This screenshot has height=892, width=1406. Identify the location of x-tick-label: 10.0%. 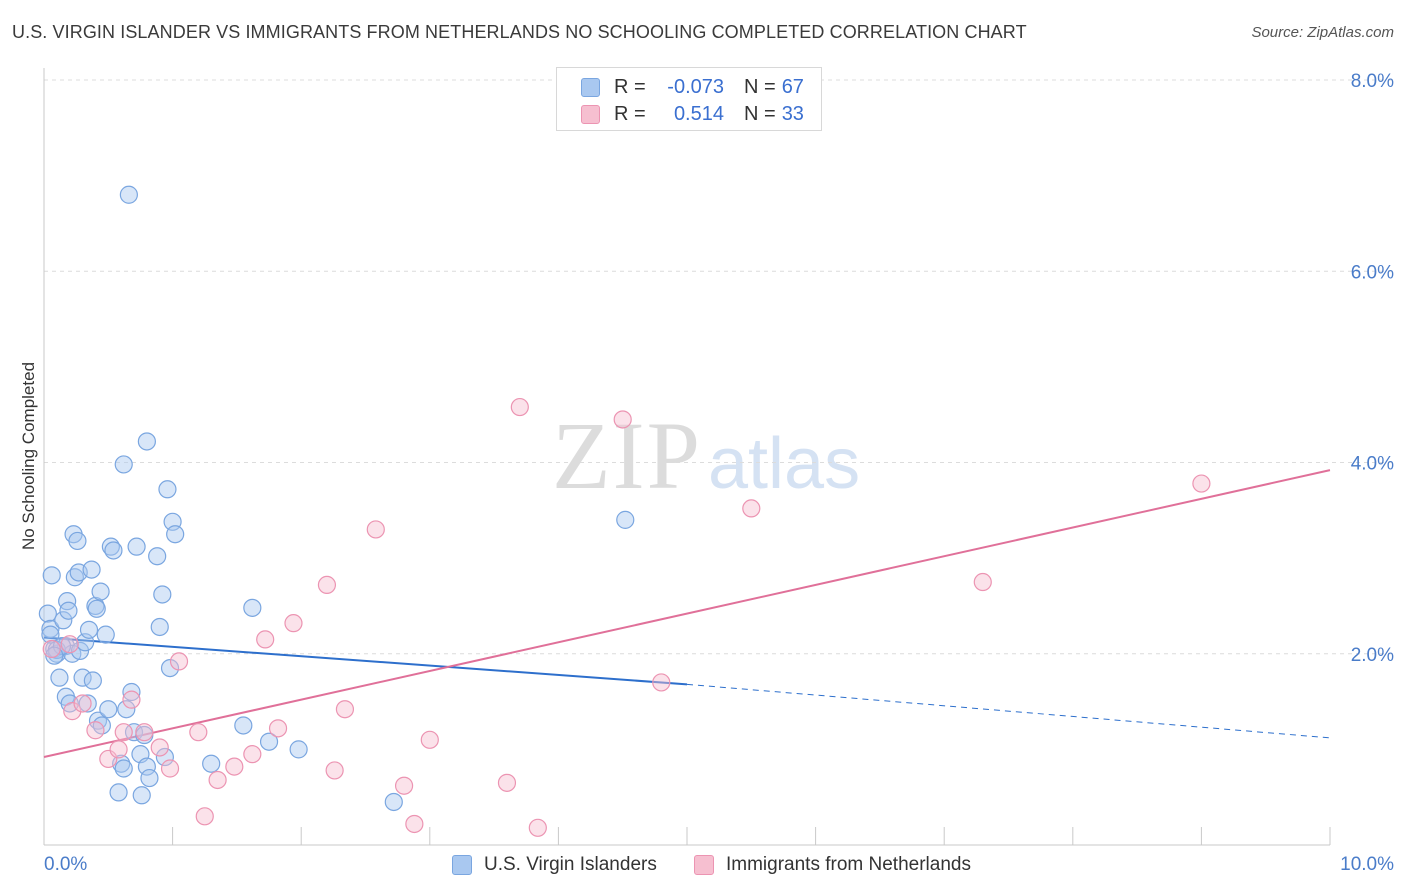
(1367, 864).